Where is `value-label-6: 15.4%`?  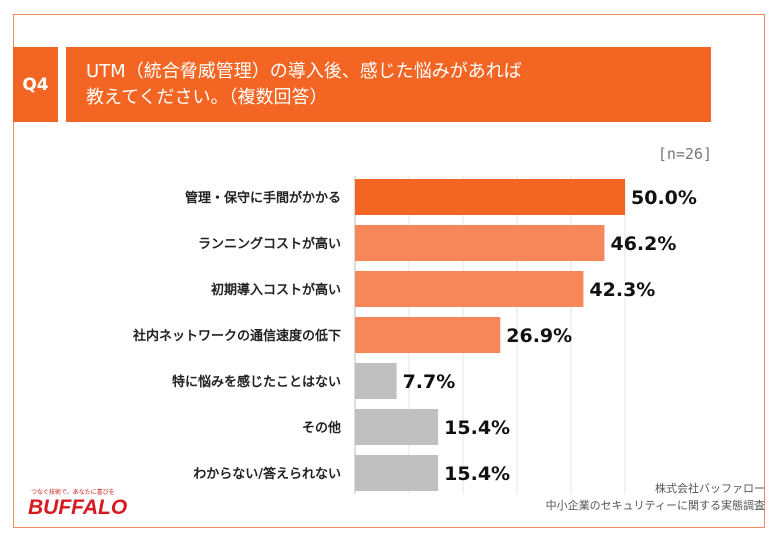 value-label-6: 15.4% is located at coordinates (477, 474).